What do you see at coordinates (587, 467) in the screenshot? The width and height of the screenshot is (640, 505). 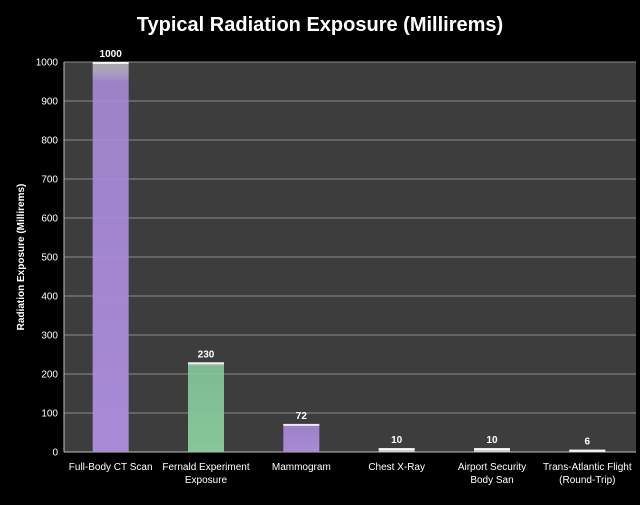 I see `x-tick-label: Trans-Atlantic Flight` at bounding box center [587, 467].